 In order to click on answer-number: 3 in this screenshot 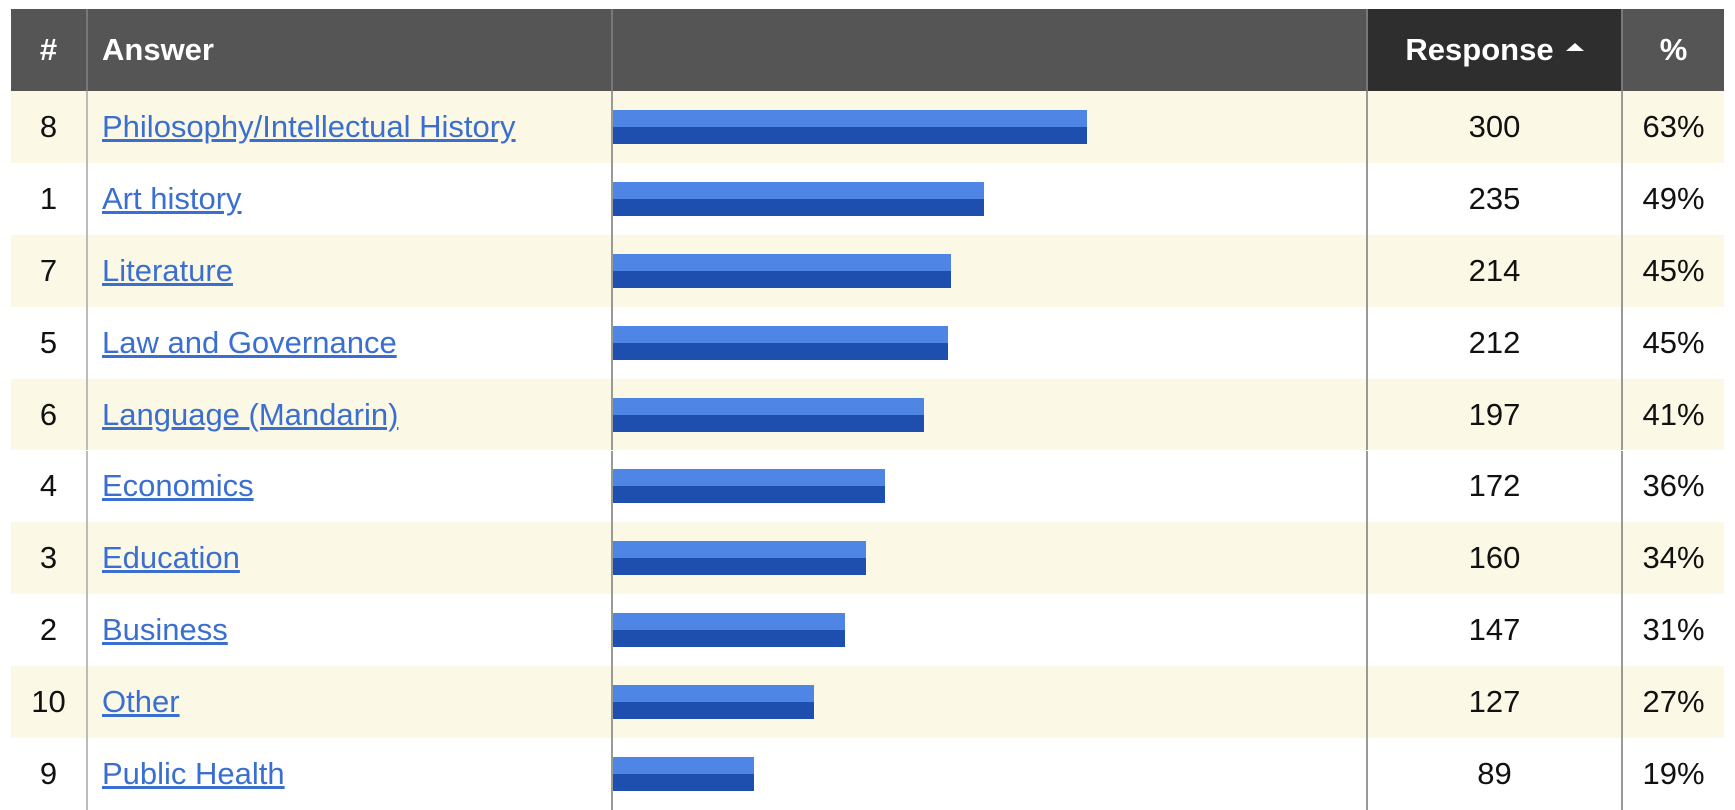, I will do `click(48, 558)`.